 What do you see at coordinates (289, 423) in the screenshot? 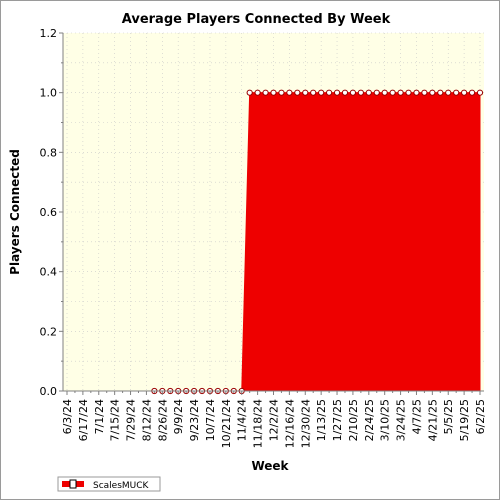
I see `x-tick-label: 12/16/24` at bounding box center [289, 423].